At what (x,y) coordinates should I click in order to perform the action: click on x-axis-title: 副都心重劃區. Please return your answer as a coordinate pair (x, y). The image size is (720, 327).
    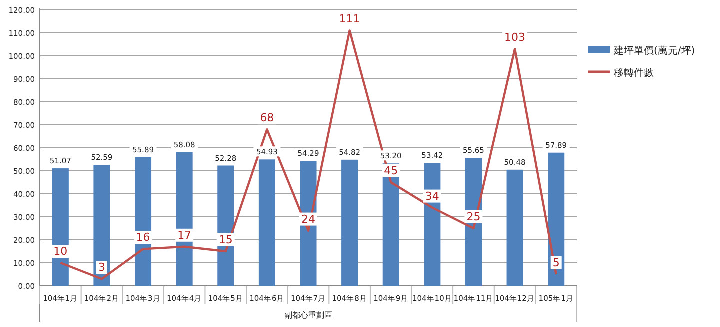
    Looking at the image, I should click on (308, 315).